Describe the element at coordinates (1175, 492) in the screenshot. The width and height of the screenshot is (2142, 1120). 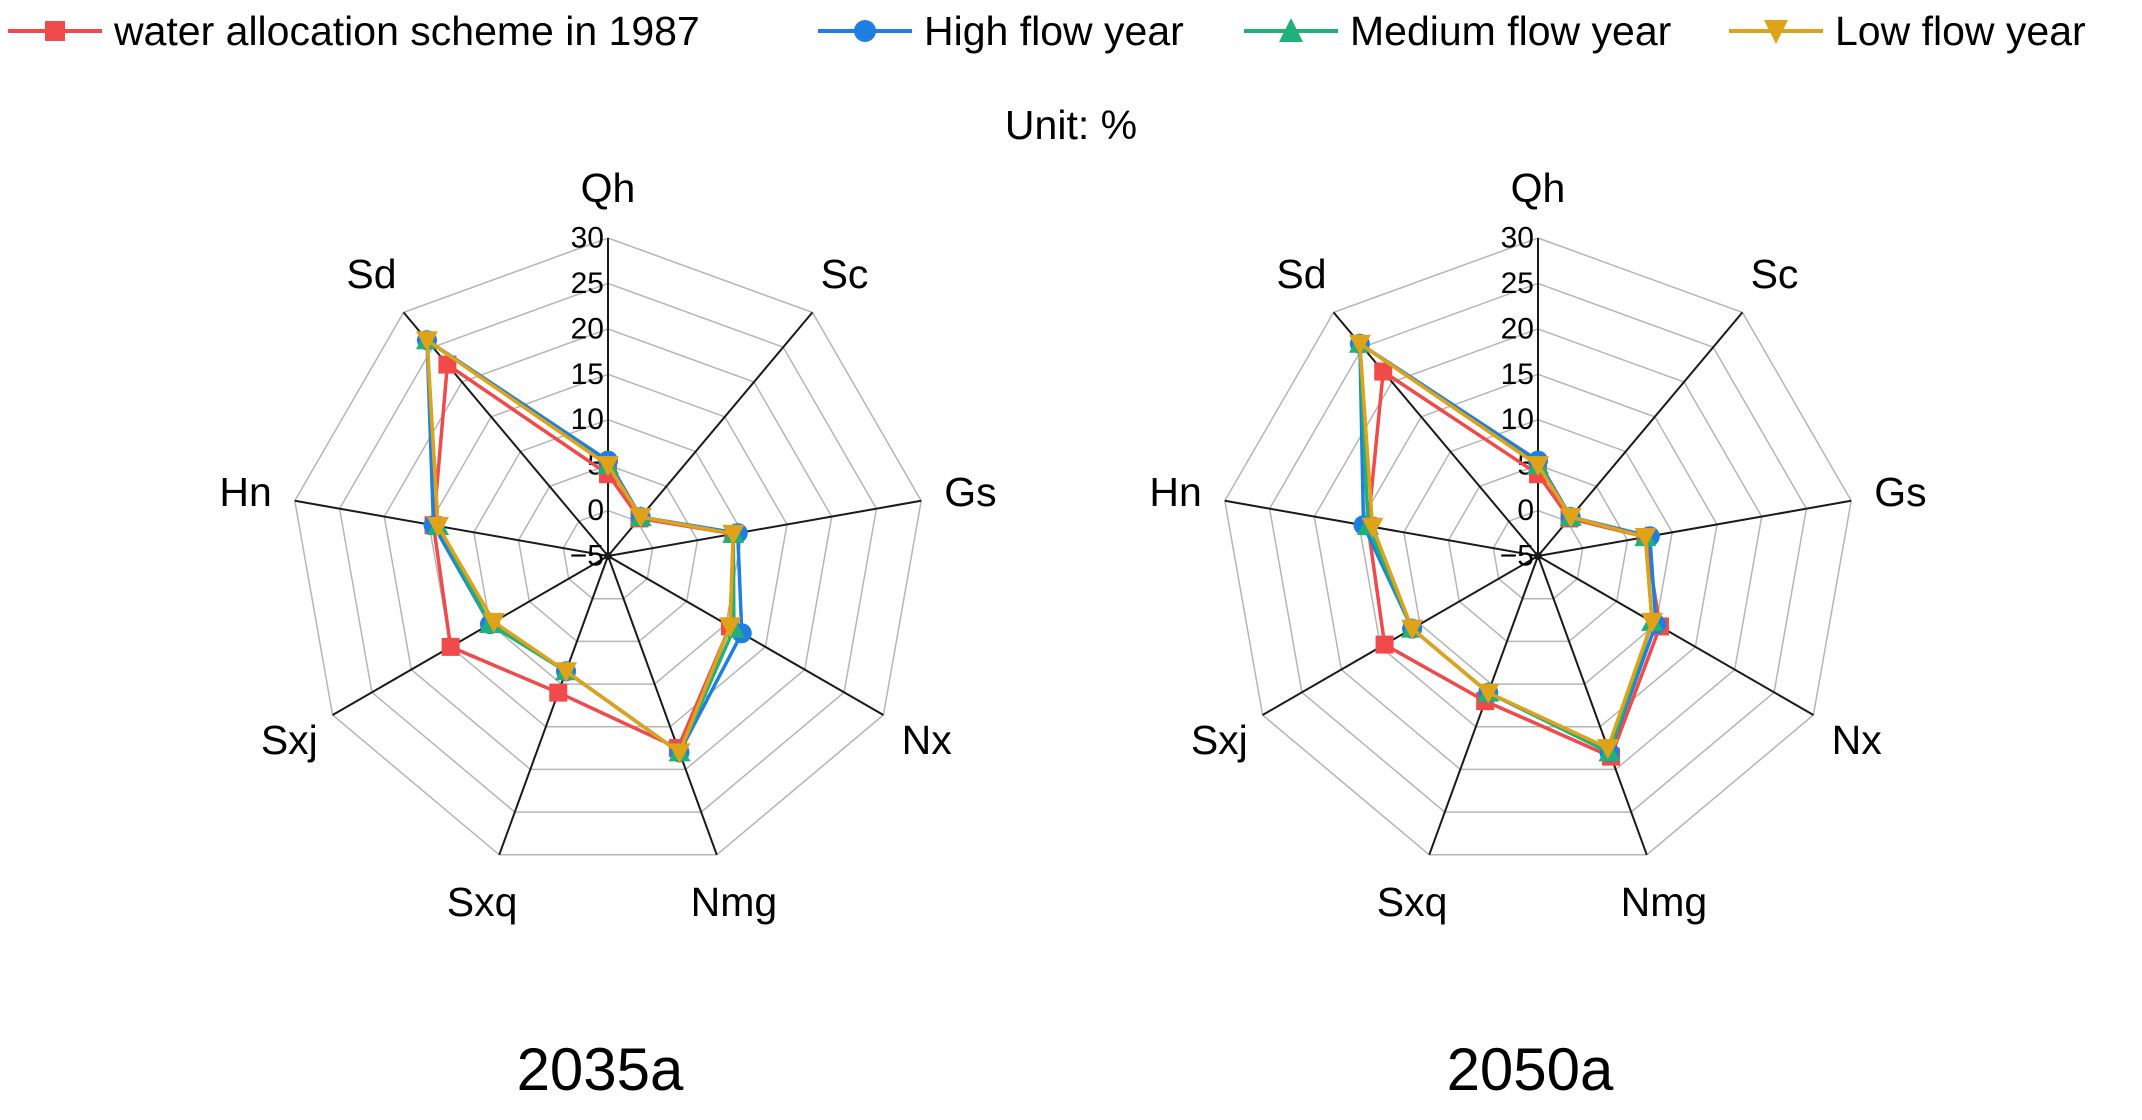
I see `axis-label-hn: Hn` at that location.